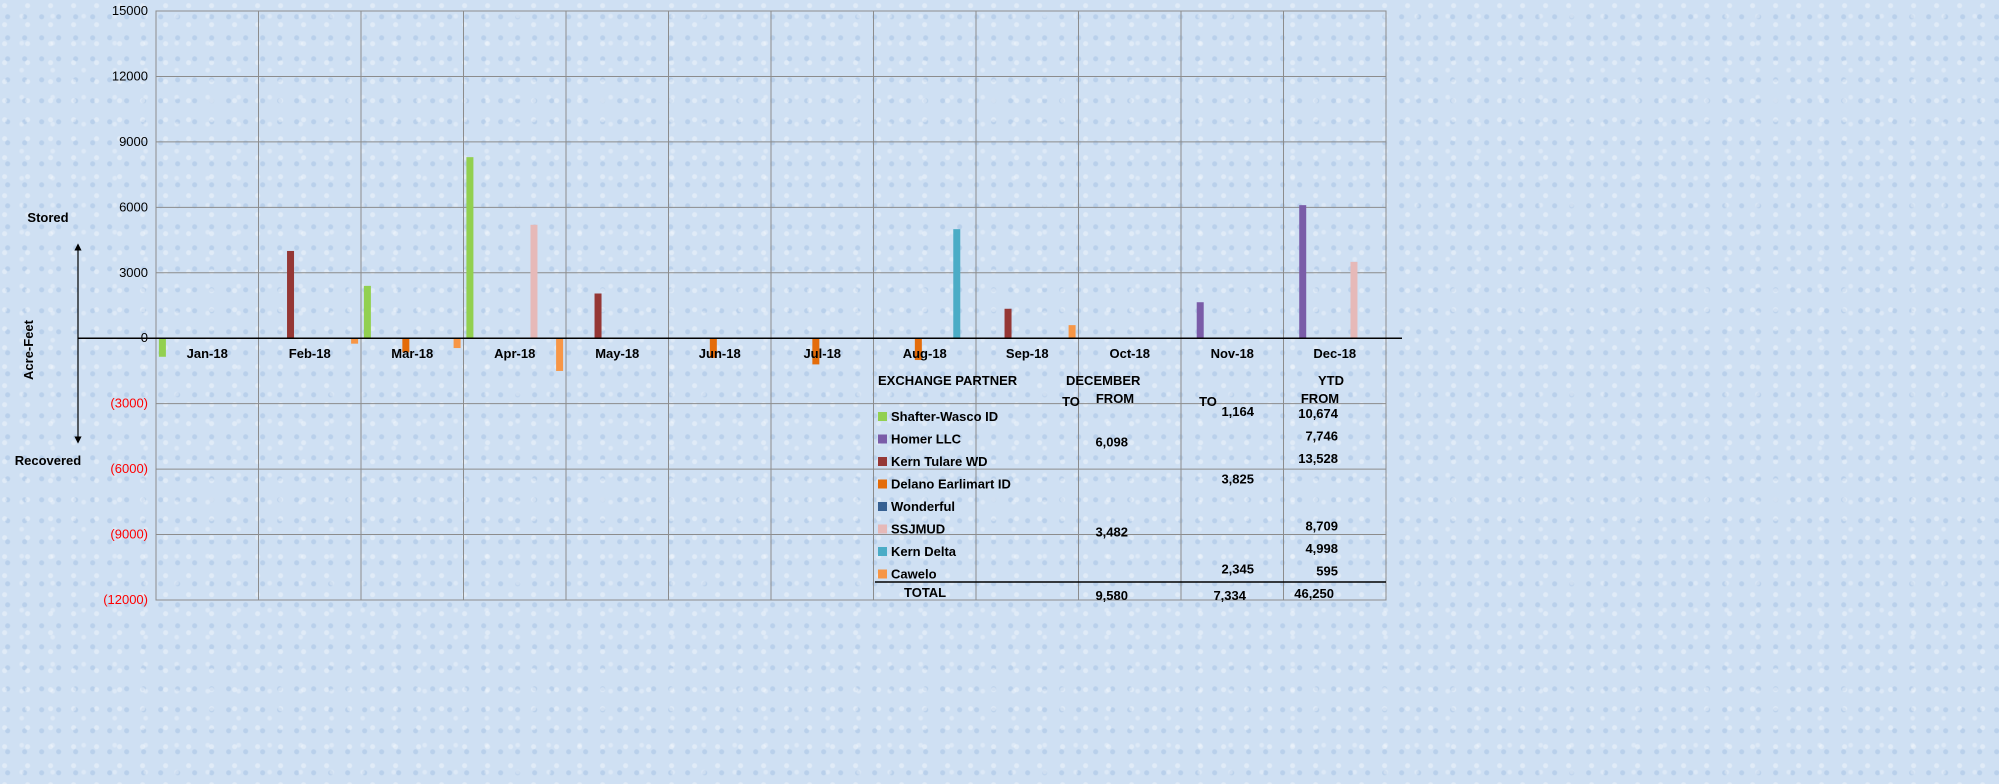 The width and height of the screenshot is (1999, 784). I want to click on table-cell-ytd-to: 2,345, so click(1237, 569).